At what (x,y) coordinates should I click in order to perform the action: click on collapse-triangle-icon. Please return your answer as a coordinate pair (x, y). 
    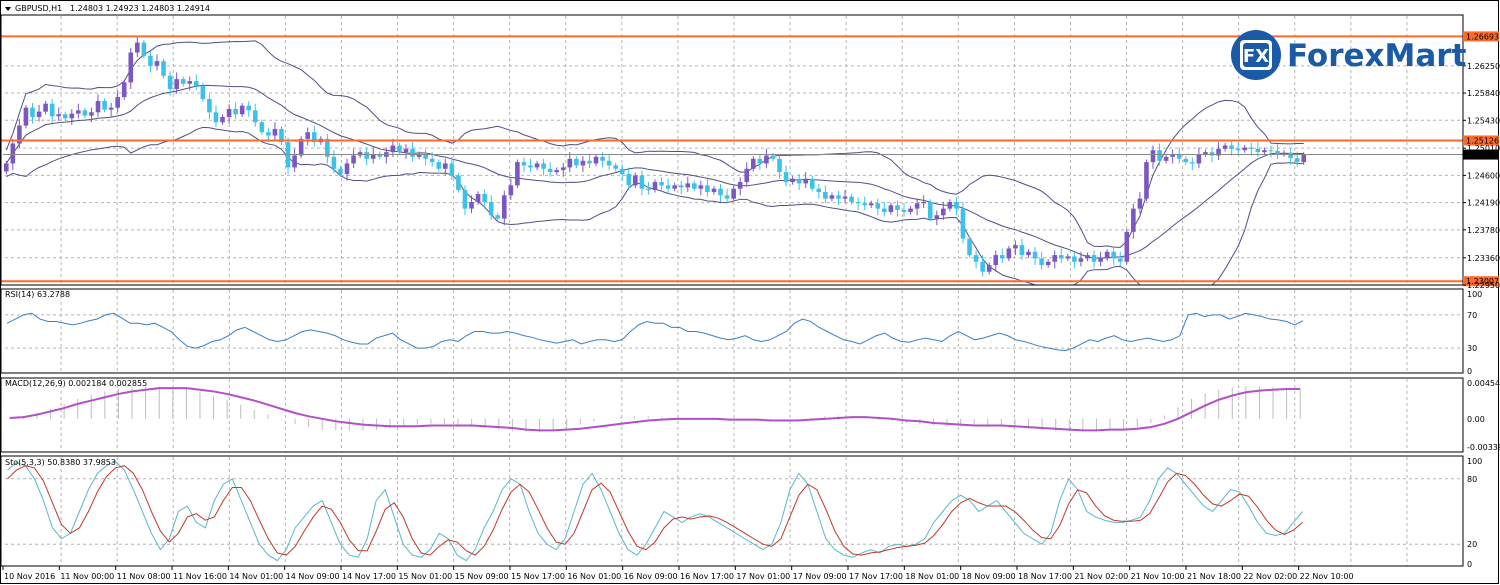
    Looking at the image, I should click on (8, 9).